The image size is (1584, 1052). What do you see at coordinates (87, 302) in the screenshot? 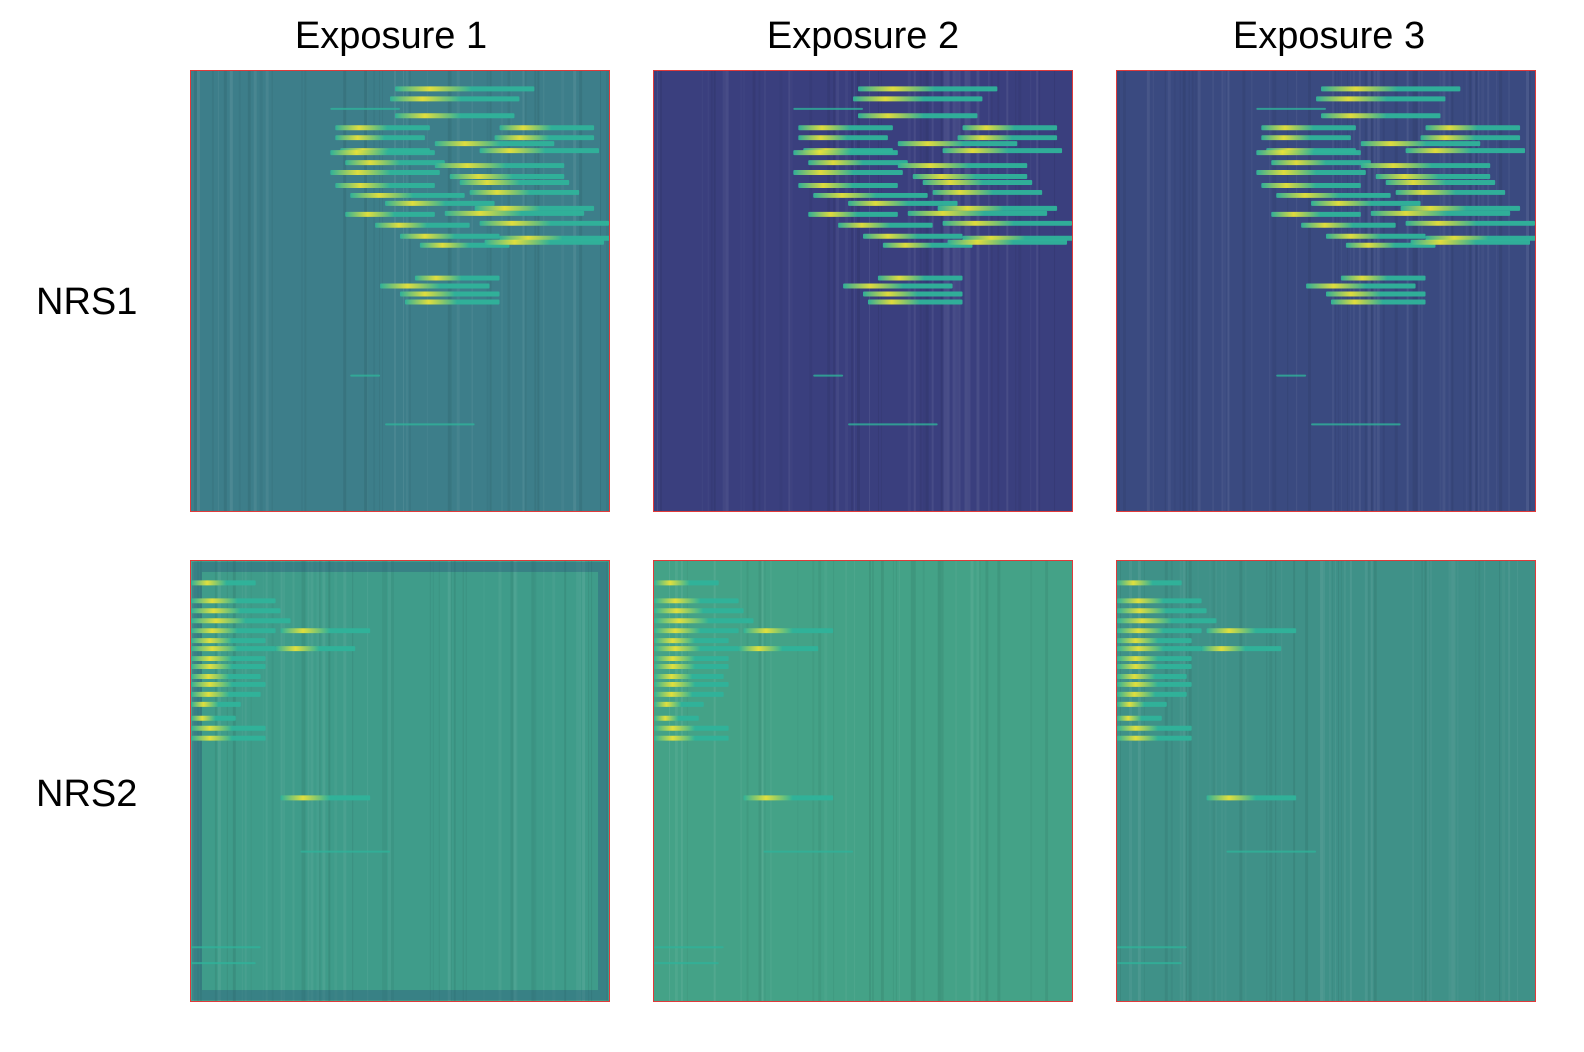
I see `row-label-nrs1: NRS1` at bounding box center [87, 302].